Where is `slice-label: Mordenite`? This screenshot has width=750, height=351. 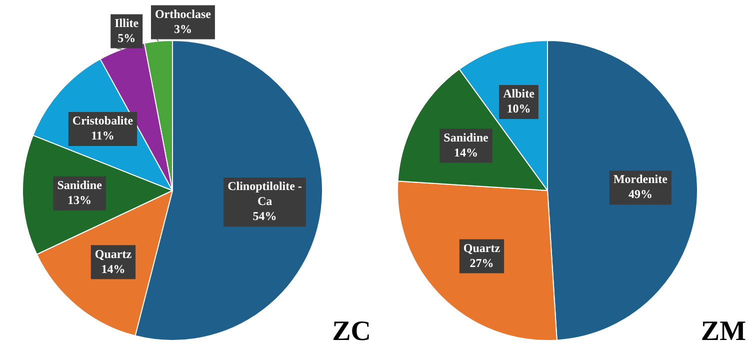 slice-label: Mordenite is located at coordinates (640, 179).